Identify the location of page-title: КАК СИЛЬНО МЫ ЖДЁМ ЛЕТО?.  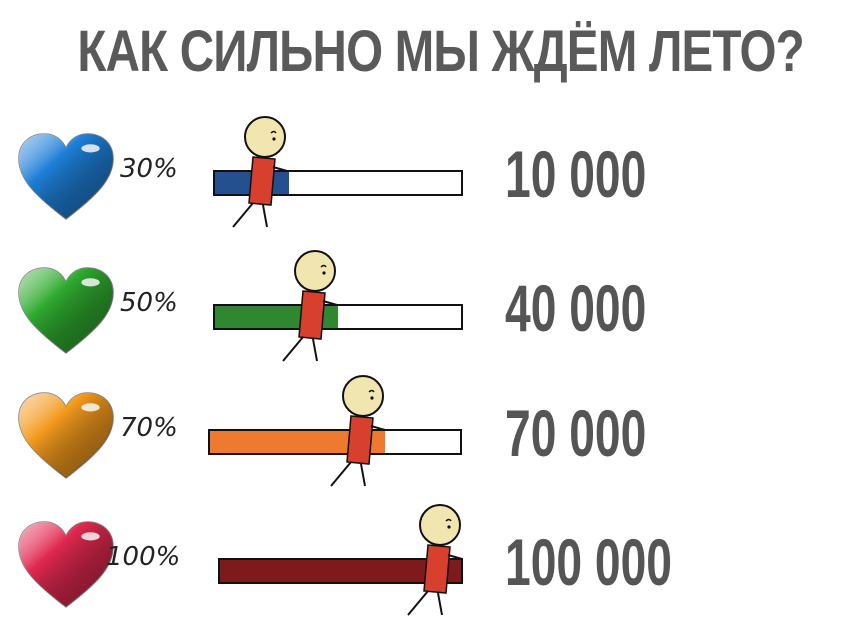
(440, 51).